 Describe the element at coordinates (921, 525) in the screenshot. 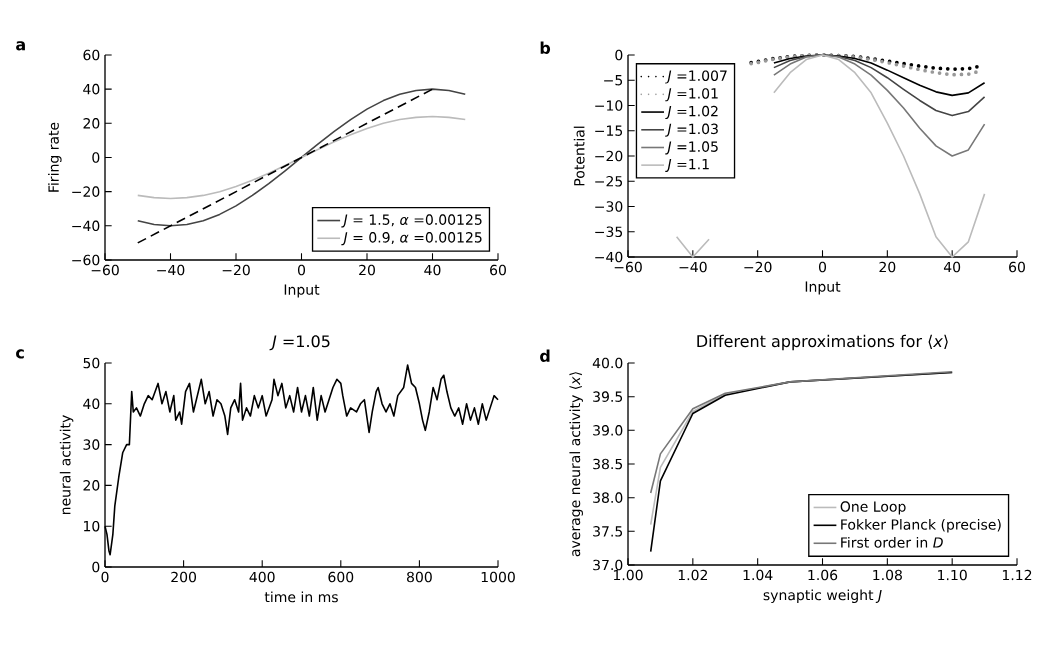

I see `legend-label: Fokker Planck (precise)` at that location.